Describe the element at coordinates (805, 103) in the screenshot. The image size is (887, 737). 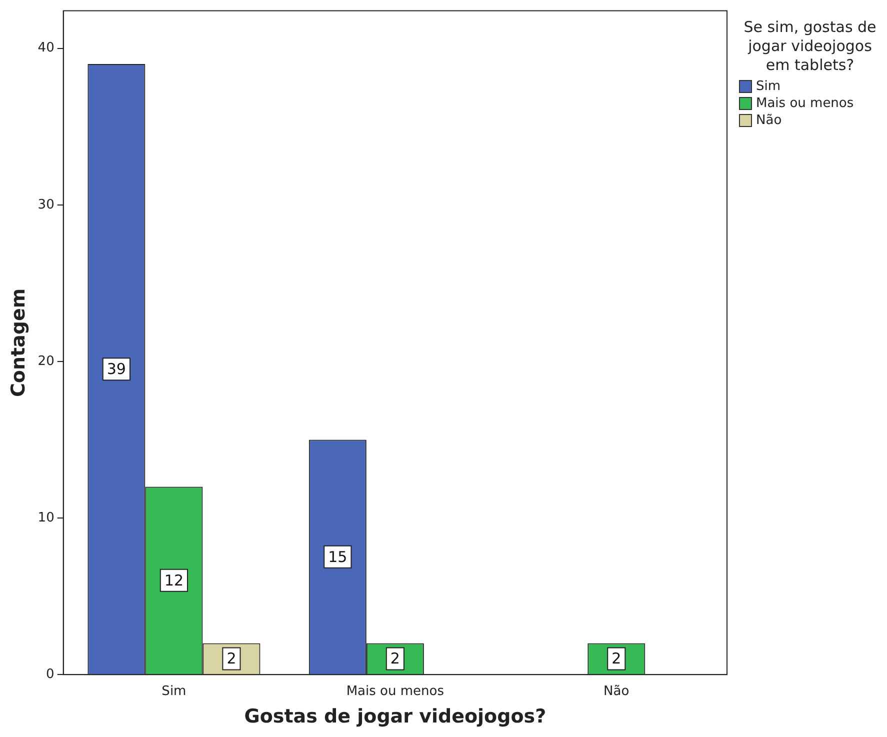
I see `legend-label: Mais ou menos` at that location.